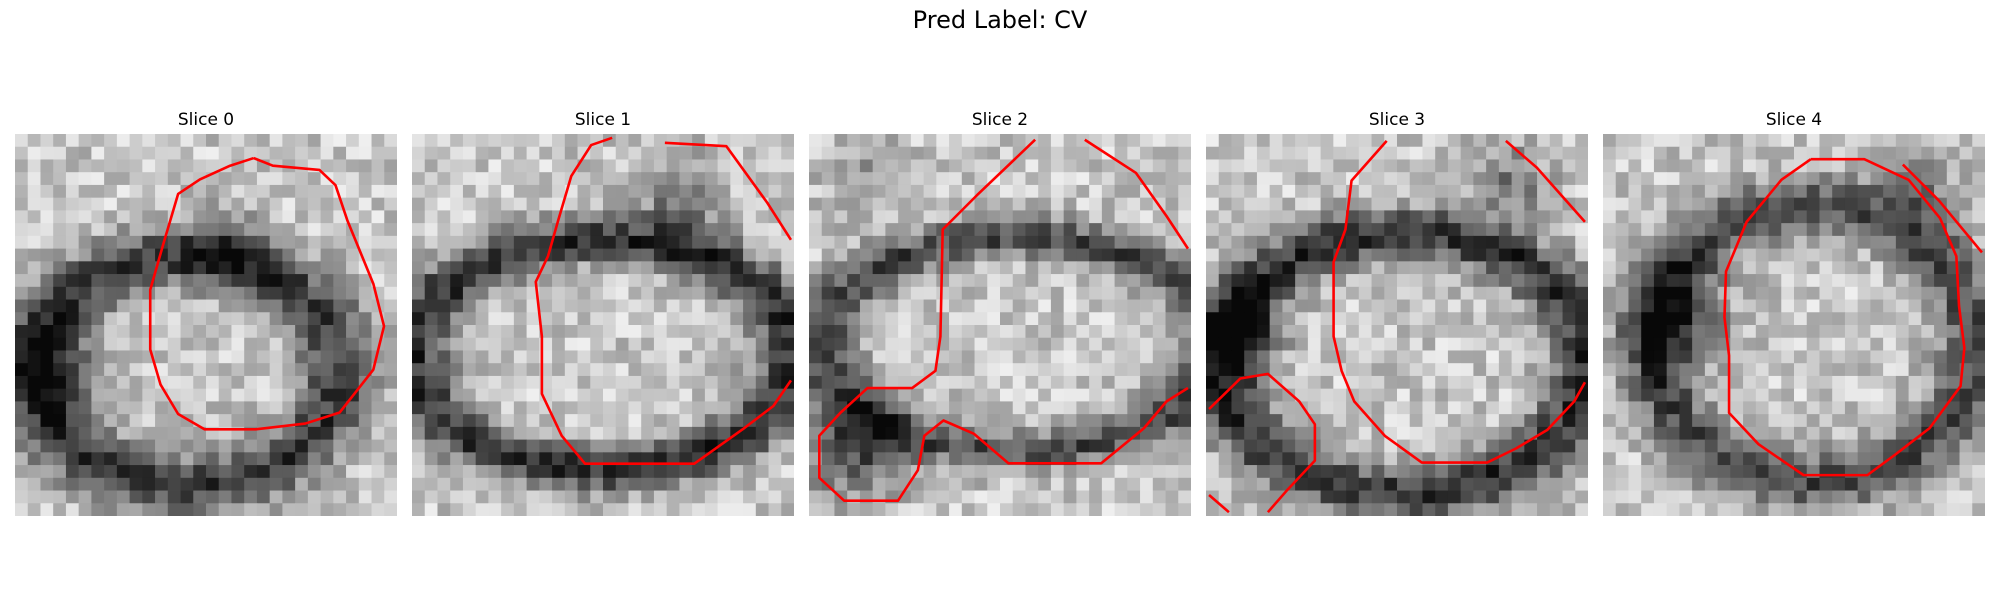  I want to click on slice-panel-0: Slice 0, so click(206, 312).